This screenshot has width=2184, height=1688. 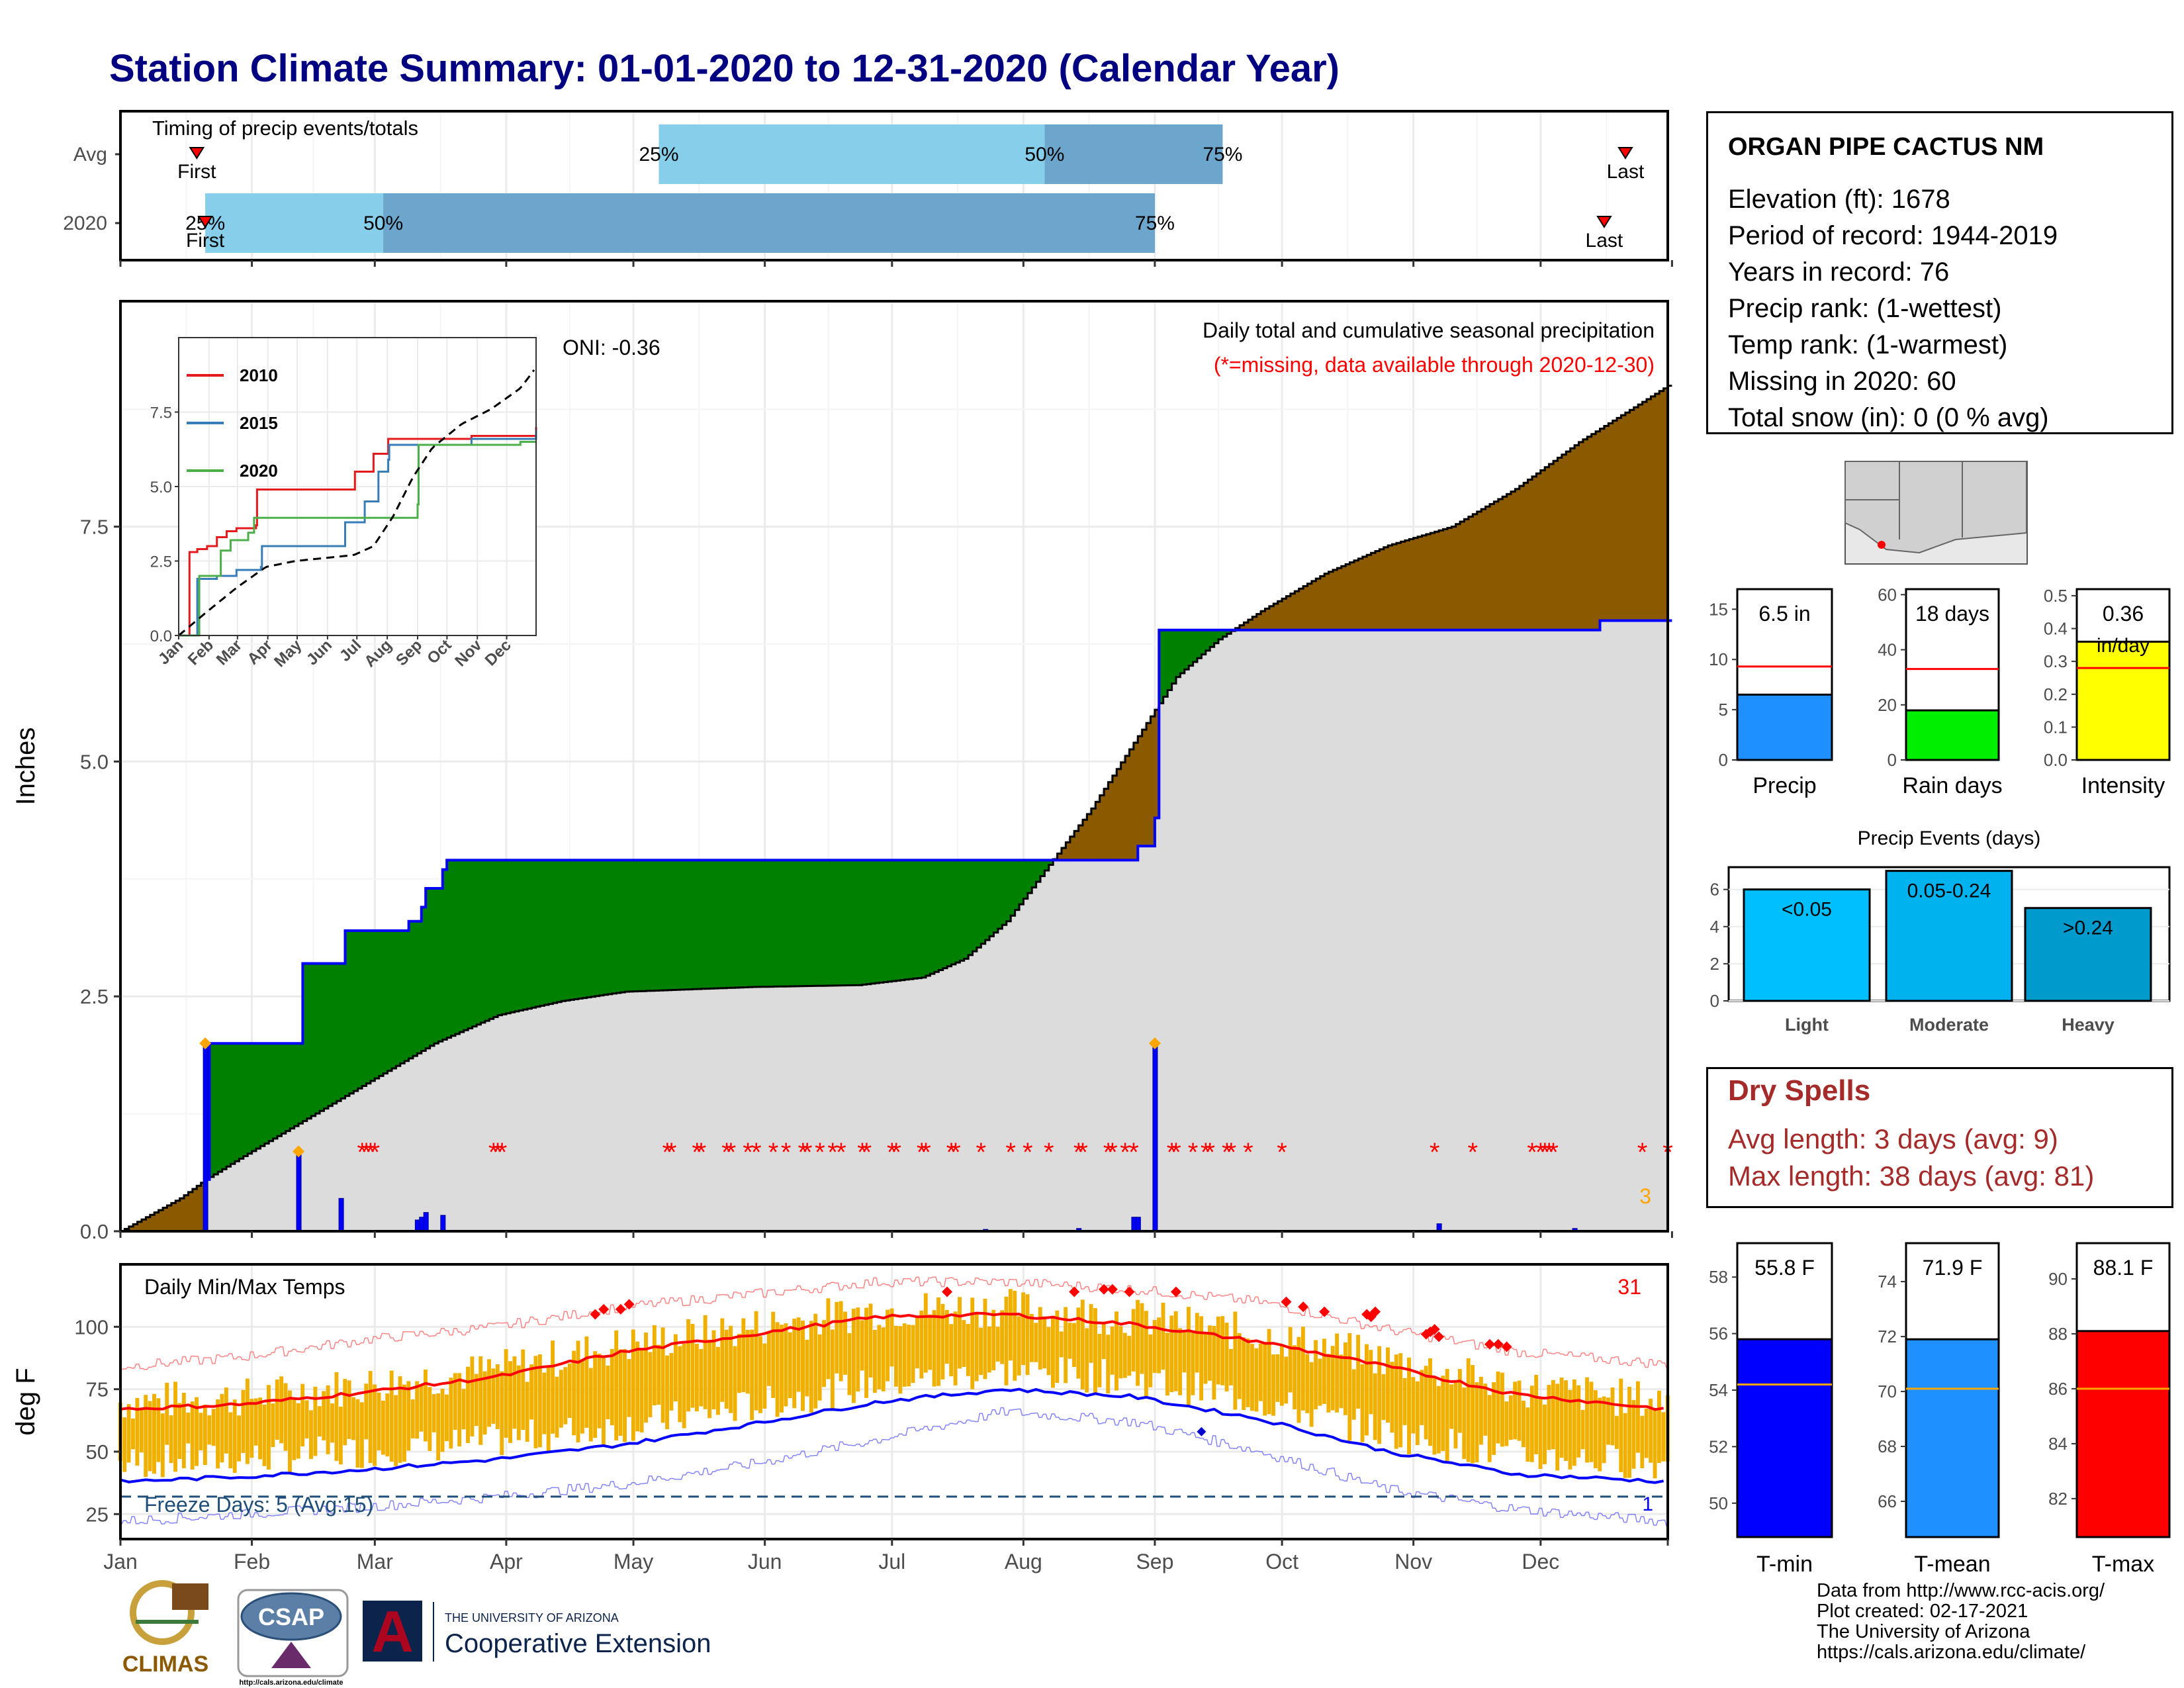 I want to click on summary-category-label: Rain days, so click(x=1952, y=785).